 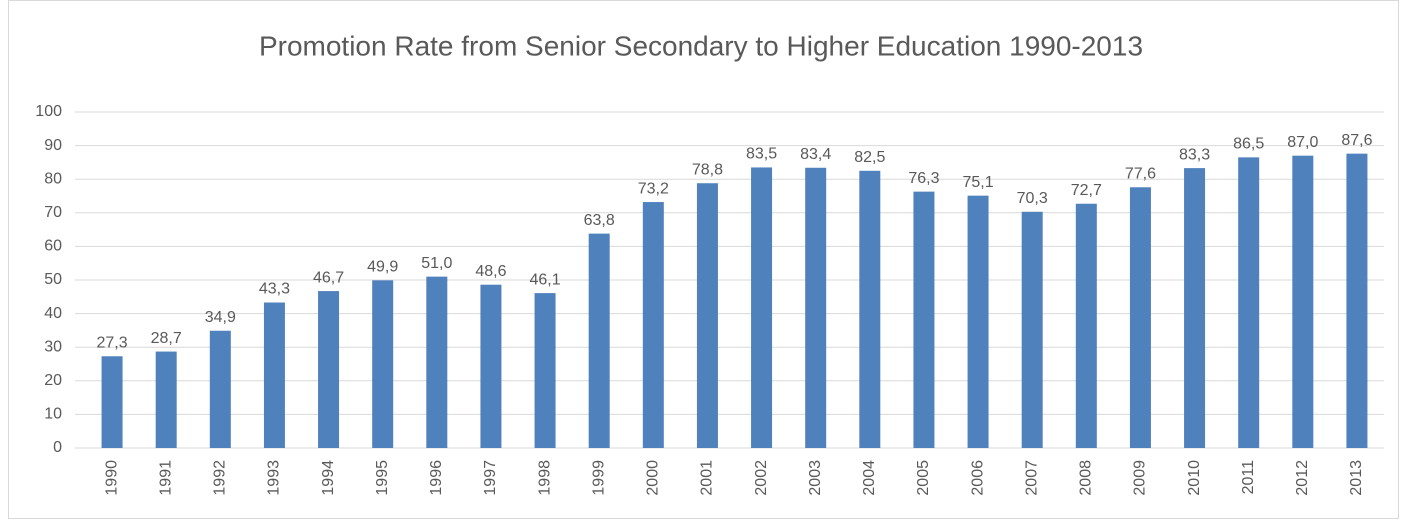 I want to click on x-tick-label: 2007, so click(x=1031, y=478).